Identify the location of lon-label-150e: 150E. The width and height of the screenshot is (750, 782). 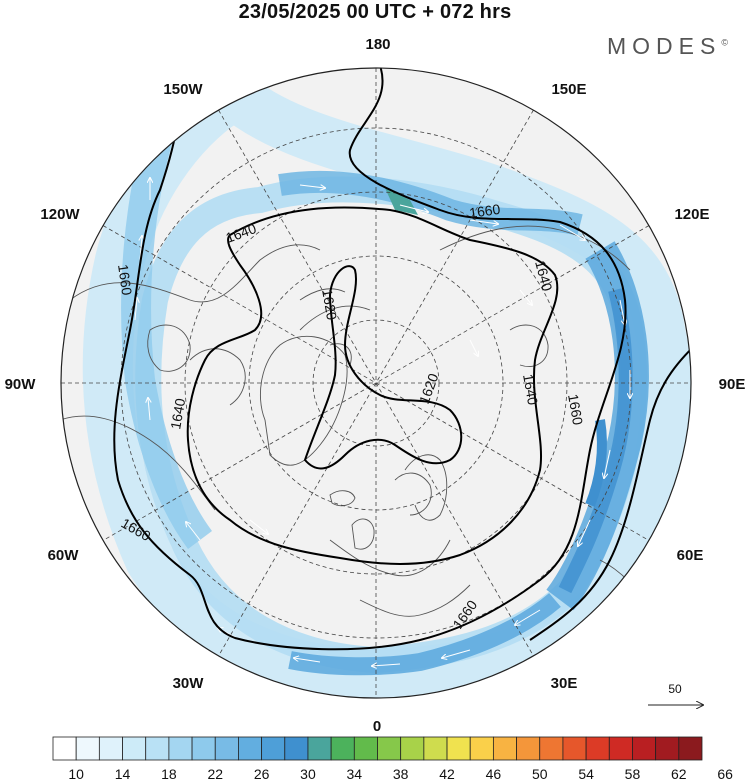
(568, 89).